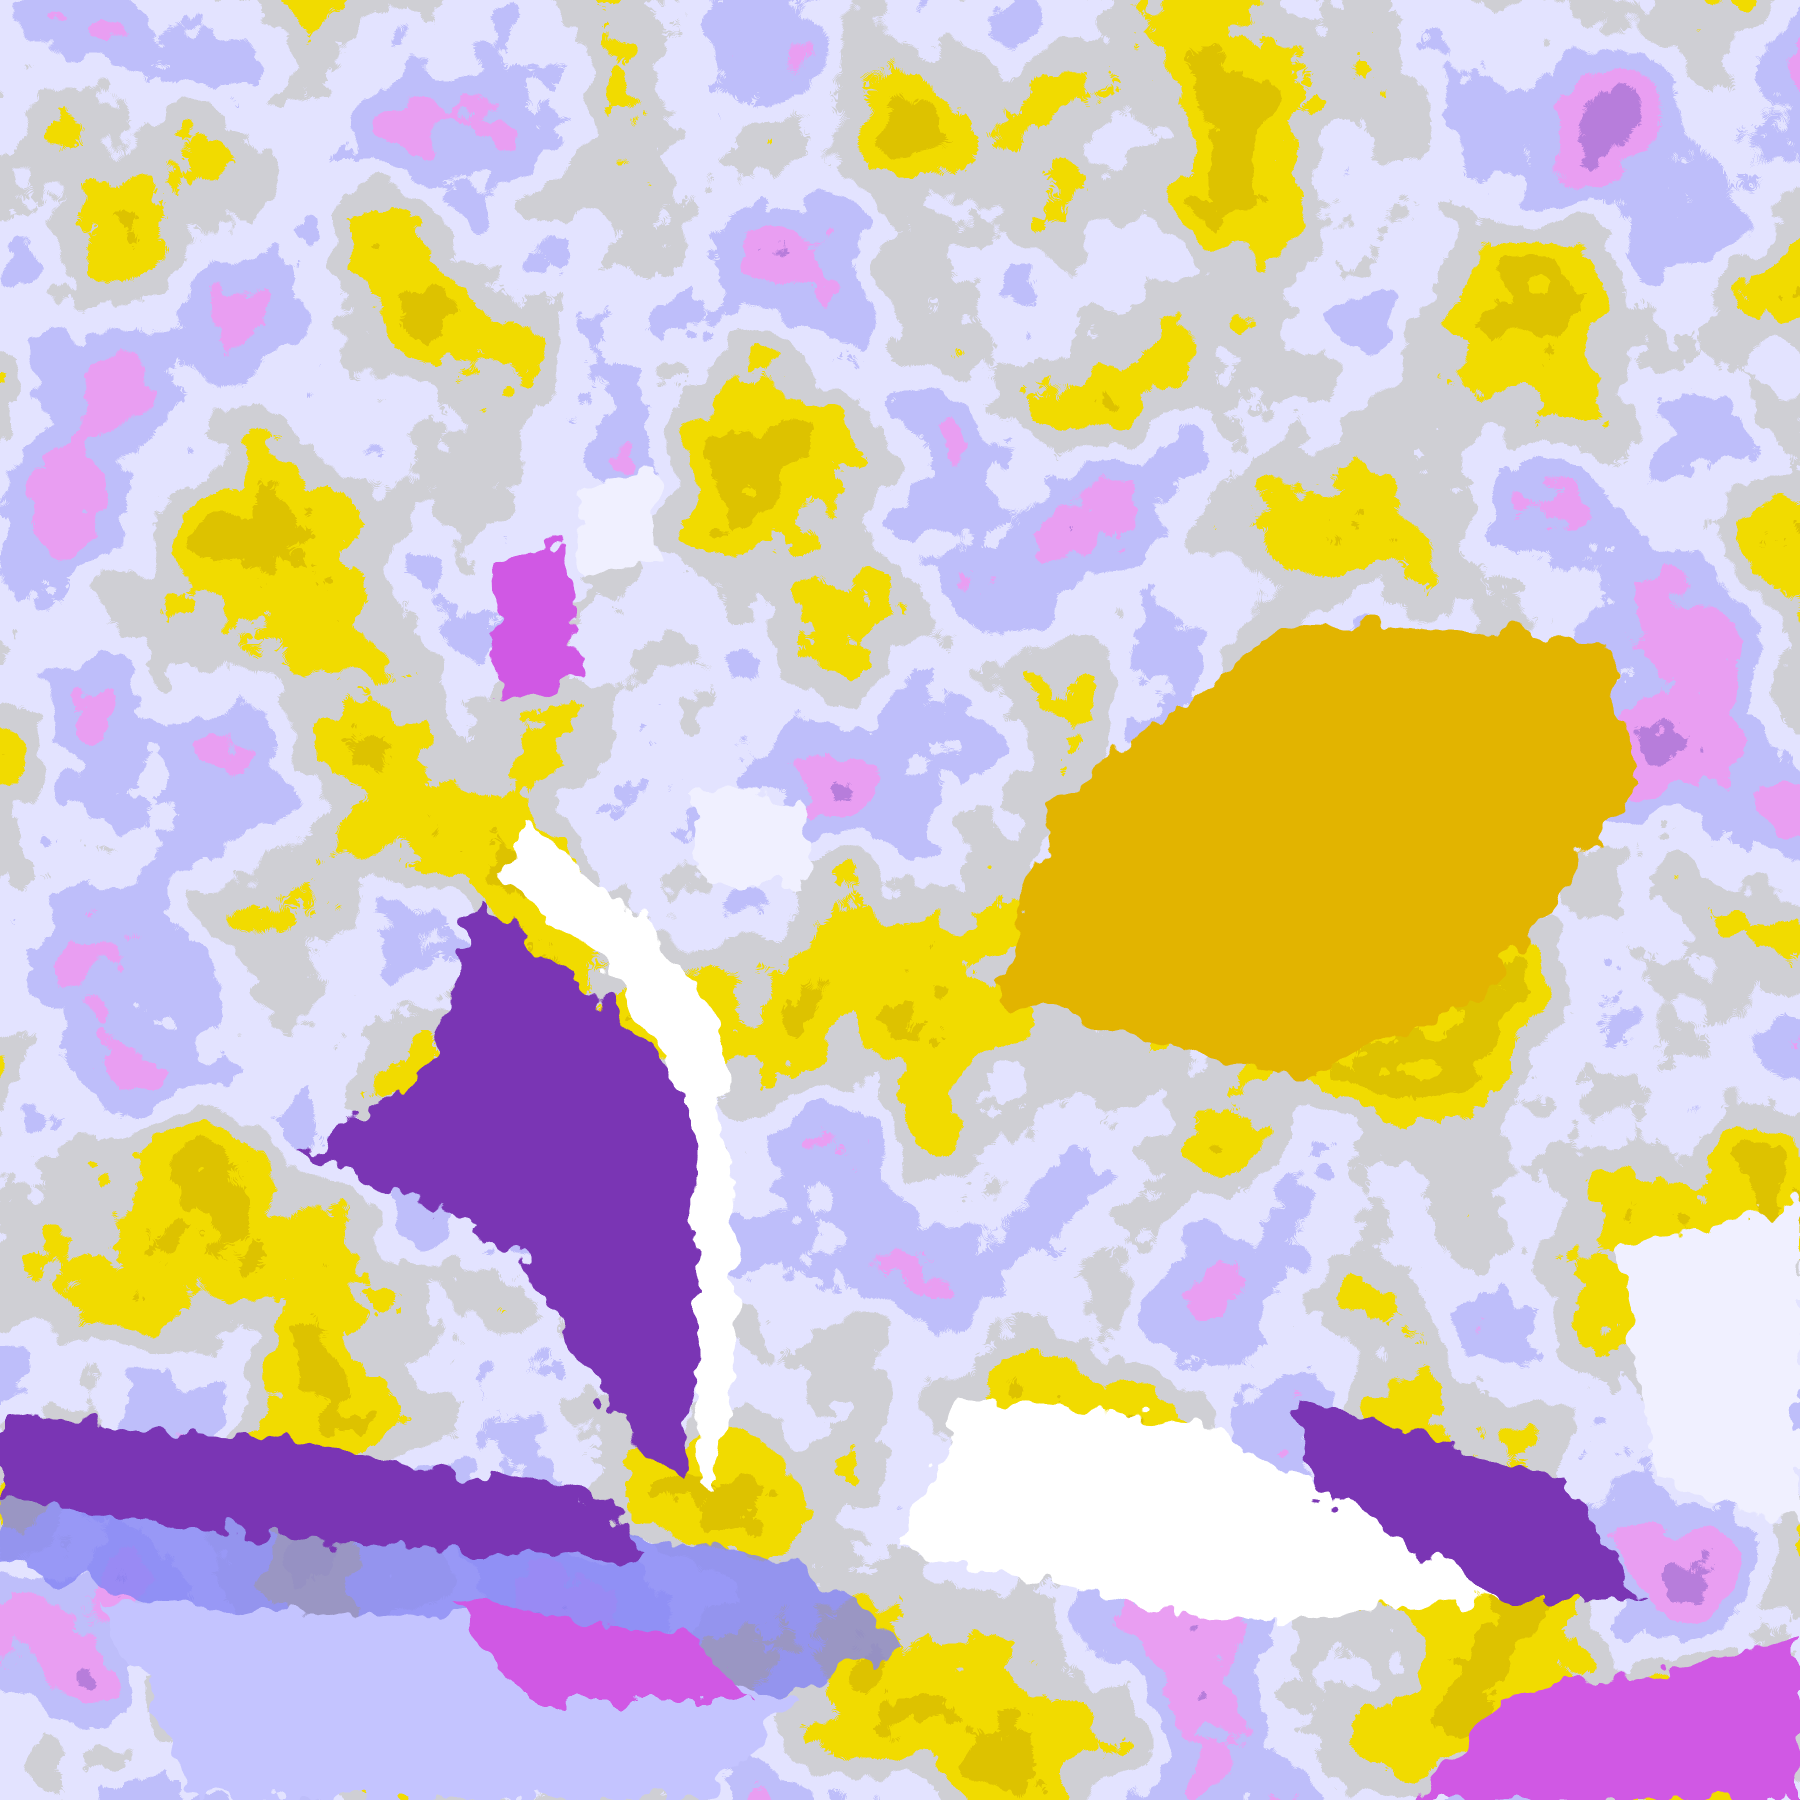 The image size is (1800, 1800). Describe the element at coordinates (535, 620) in the screenshot. I see `magenta-cell-west` at that location.